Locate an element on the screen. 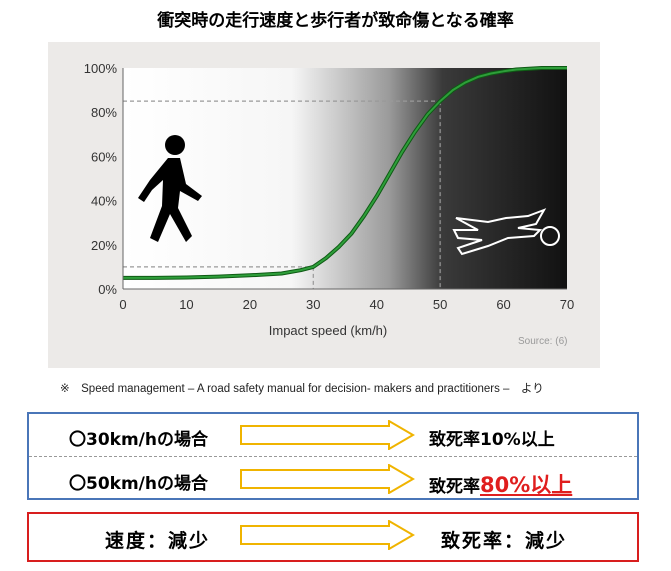 This screenshot has height=571, width=671. summary-left: 速度：減少 is located at coordinates (158, 541).